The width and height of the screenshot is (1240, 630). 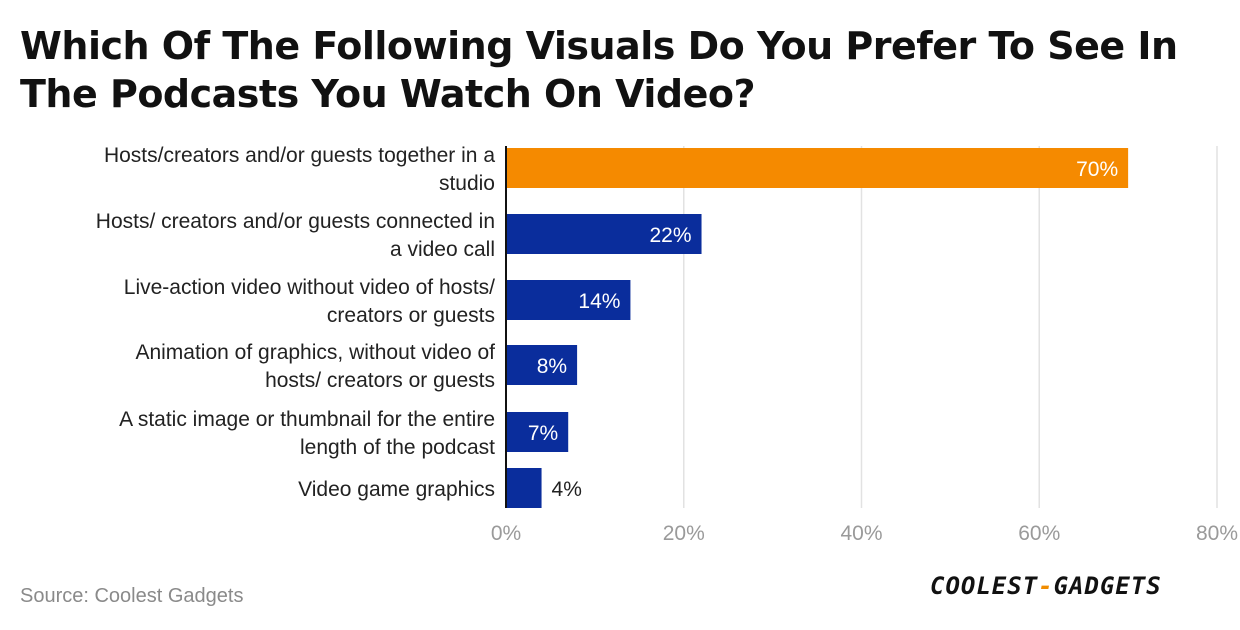 I want to click on source-note: Source: Coolest Gadgets, so click(x=132, y=596).